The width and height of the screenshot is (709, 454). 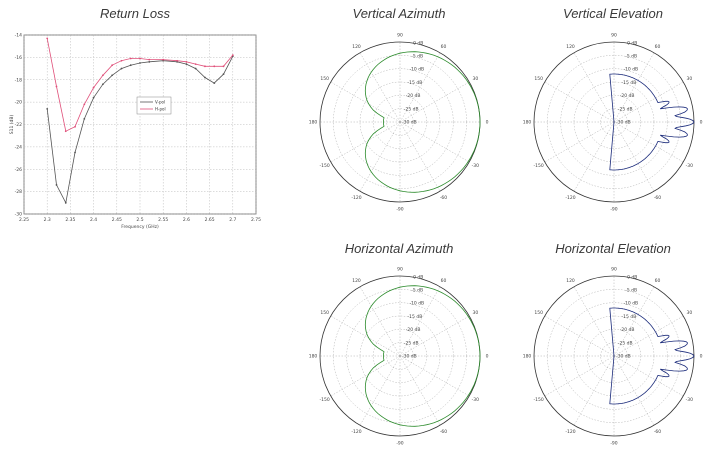 What do you see at coordinates (186, 220) in the screenshot?
I see `x-tick-label: 2.6` at bounding box center [186, 220].